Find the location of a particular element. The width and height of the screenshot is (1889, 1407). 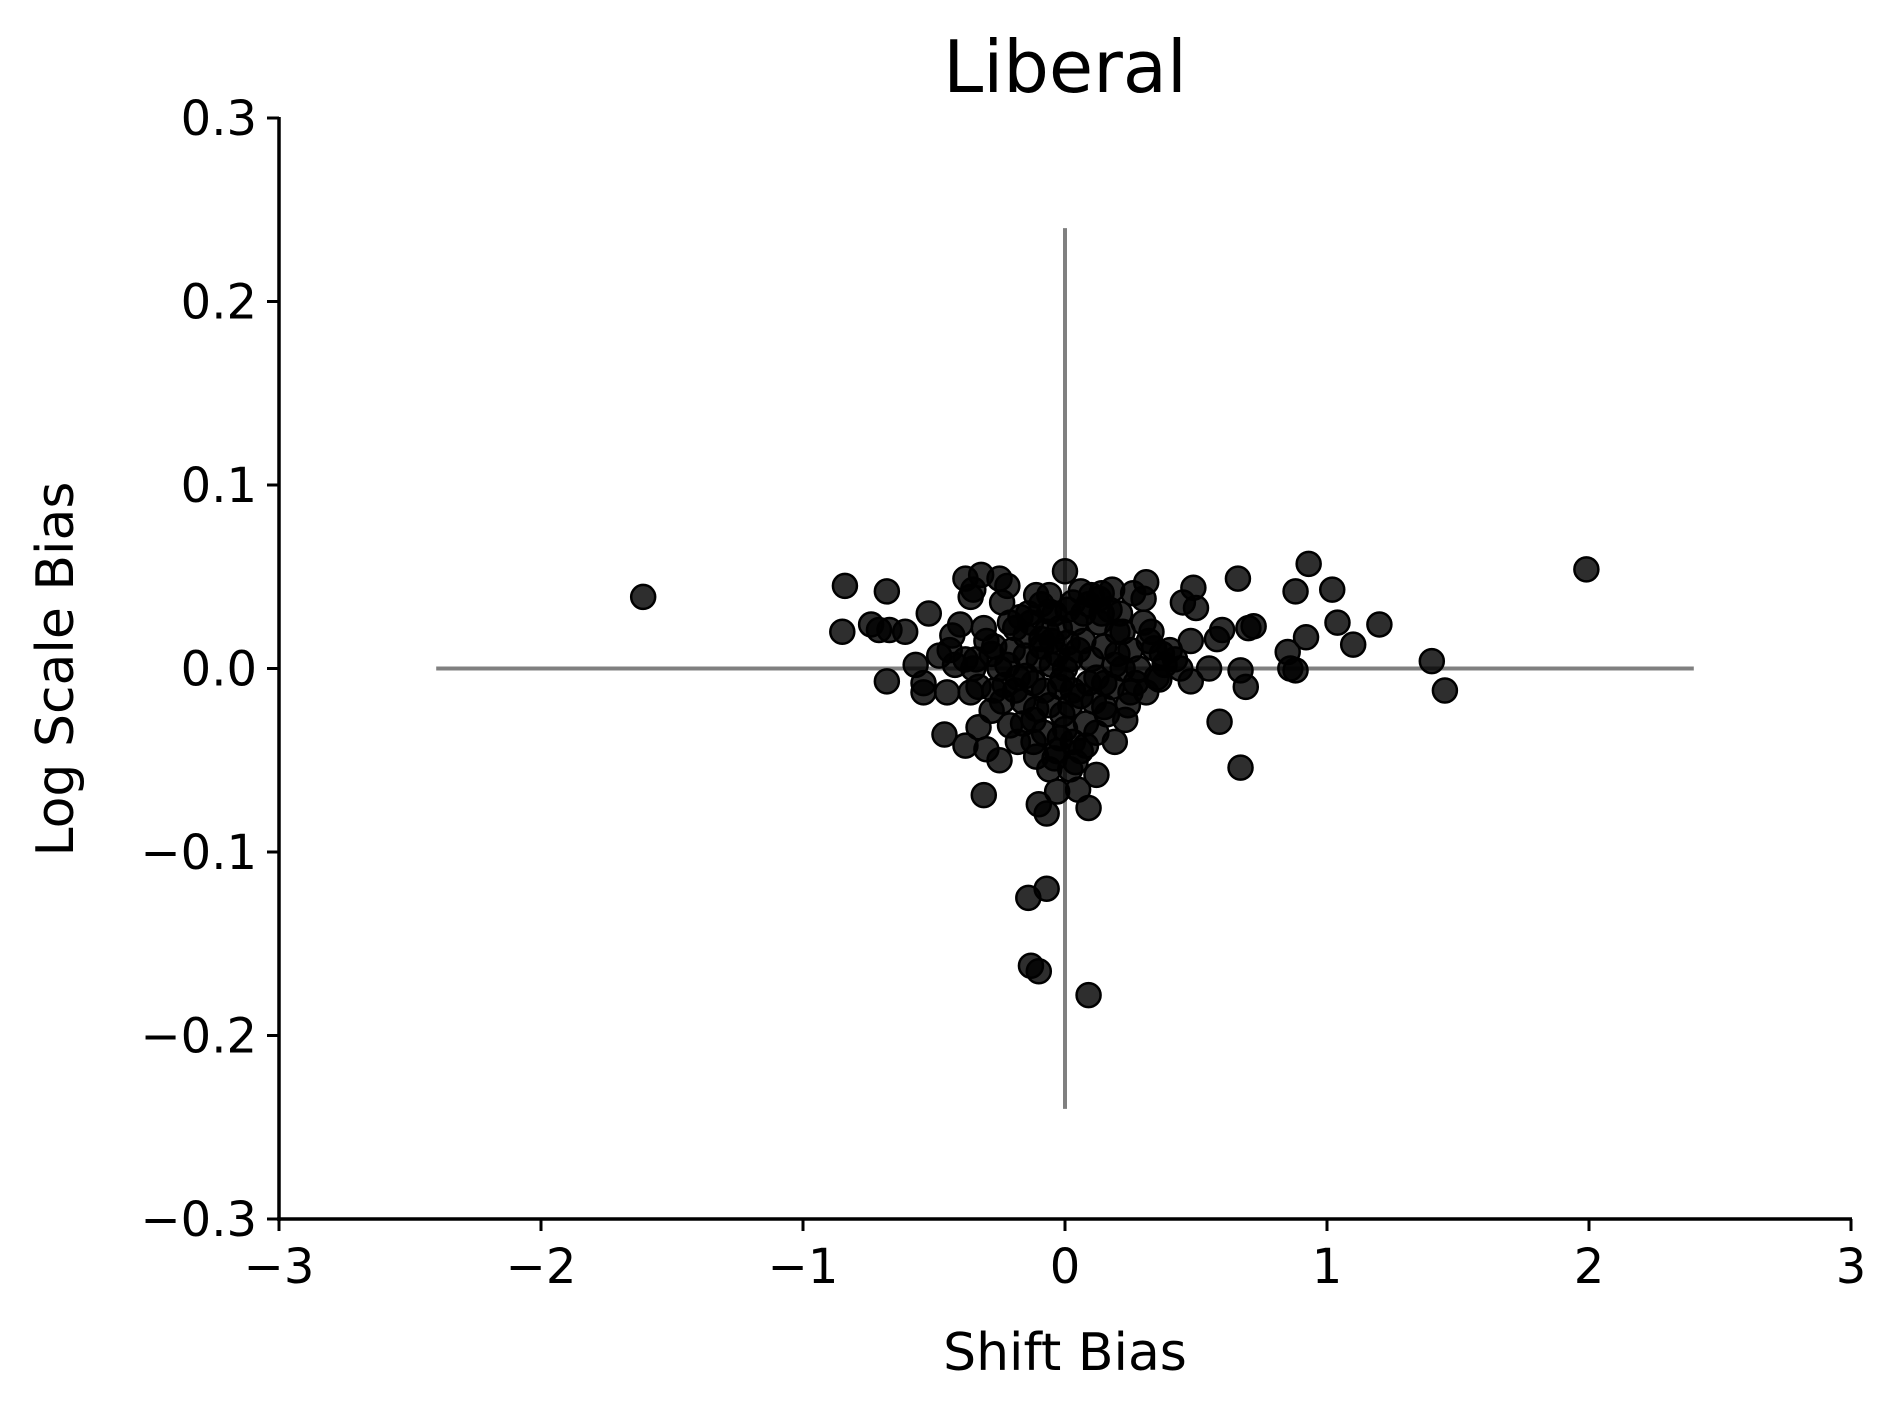

x-tick-label: 3 is located at coordinates (1851, 1267).